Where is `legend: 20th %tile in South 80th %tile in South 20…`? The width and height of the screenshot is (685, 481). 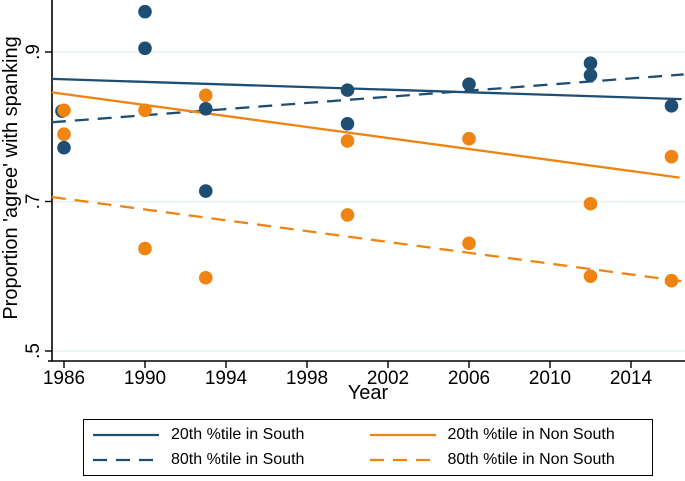 legend: 20th %tile in South 80th %tile in South 20… is located at coordinates (368, 447).